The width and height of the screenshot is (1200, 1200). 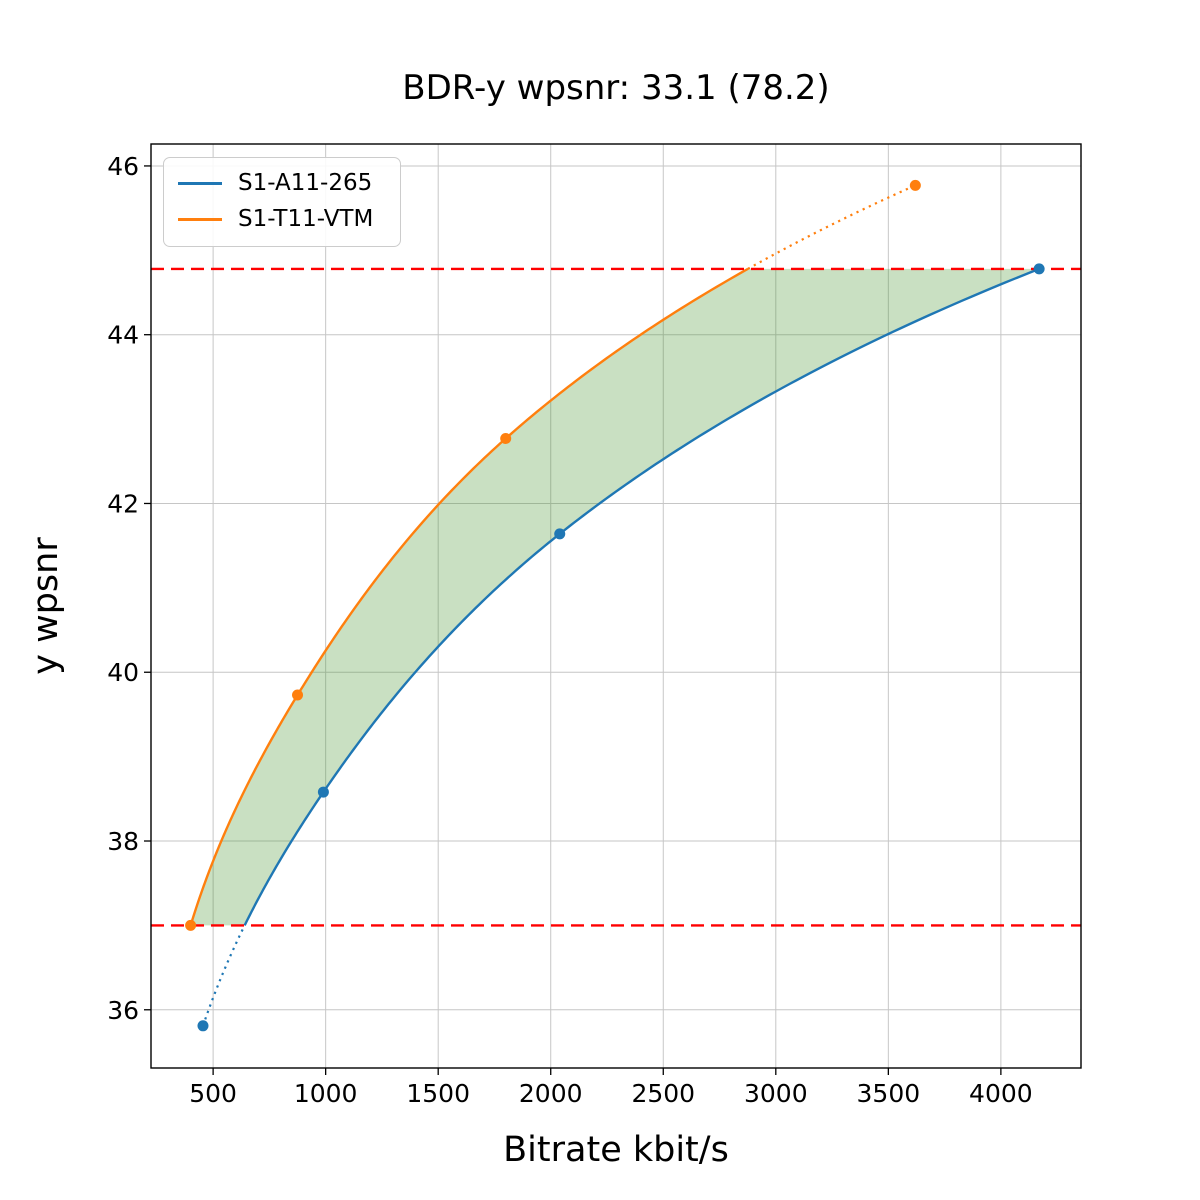 What do you see at coordinates (306, 219) in the screenshot?
I see `legend-label: S1-T11-VTM` at bounding box center [306, 219].